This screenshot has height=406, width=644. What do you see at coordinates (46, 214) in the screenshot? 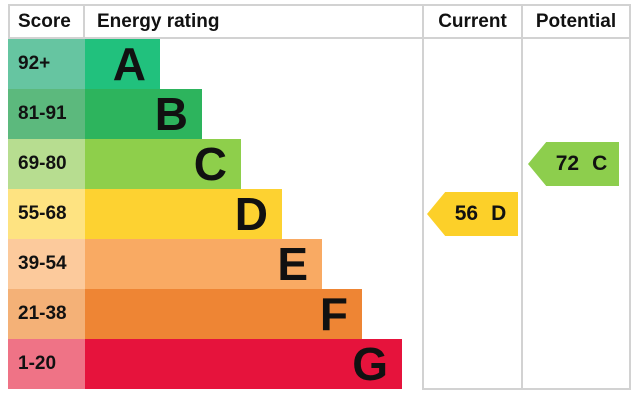
I see `score-range-d: 55-68` at bounding box center [46, 214].